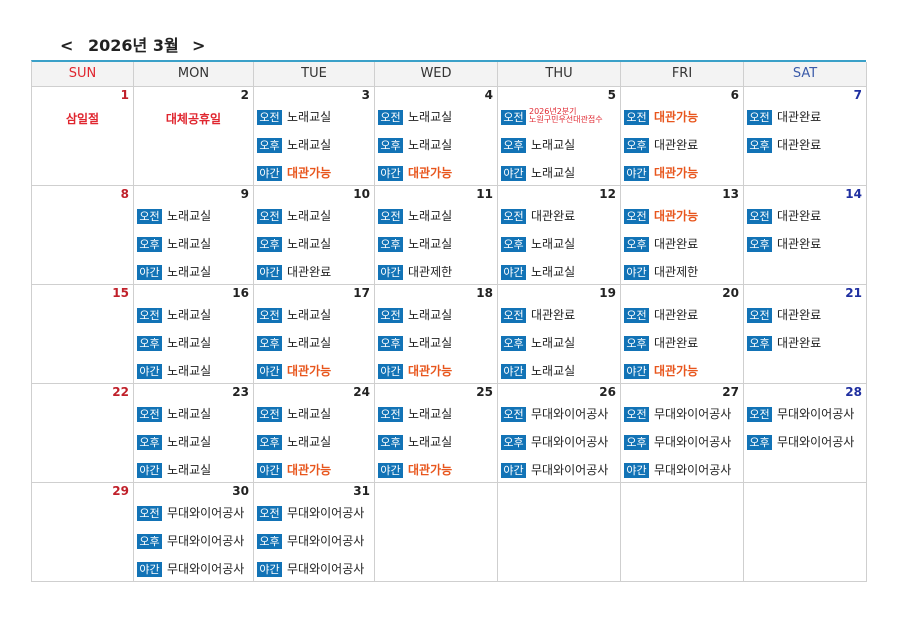 The image size is (900, 636). Describe the element at coordinates (857, 95) in the screenshot. I see `day-number: 7` at that location.